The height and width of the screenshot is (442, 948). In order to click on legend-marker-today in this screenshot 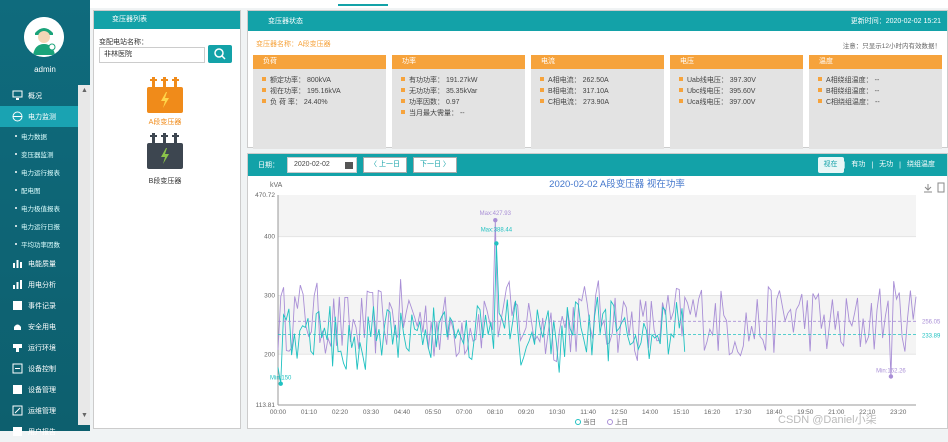, I will do `click(578, 422)`.